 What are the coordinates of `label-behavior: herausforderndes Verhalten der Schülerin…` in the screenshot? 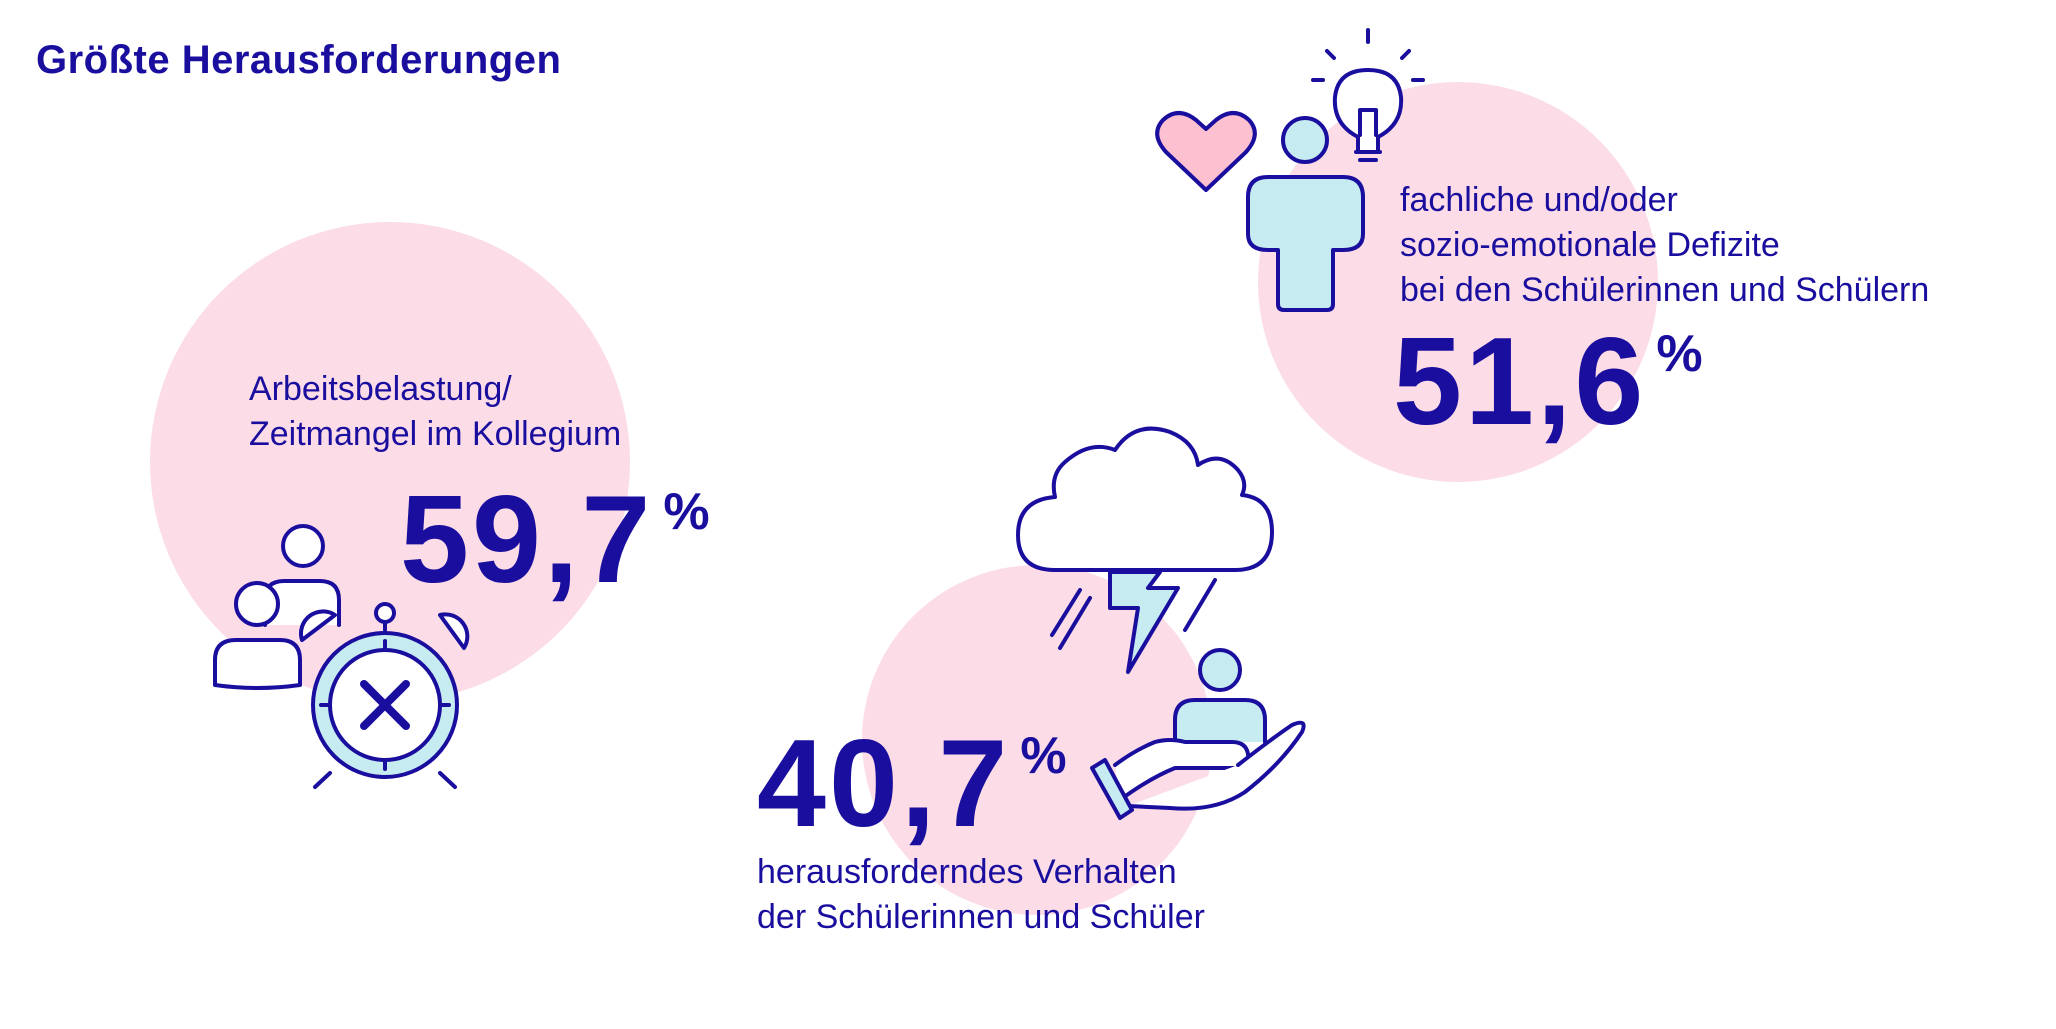 It's located at (981, 895).